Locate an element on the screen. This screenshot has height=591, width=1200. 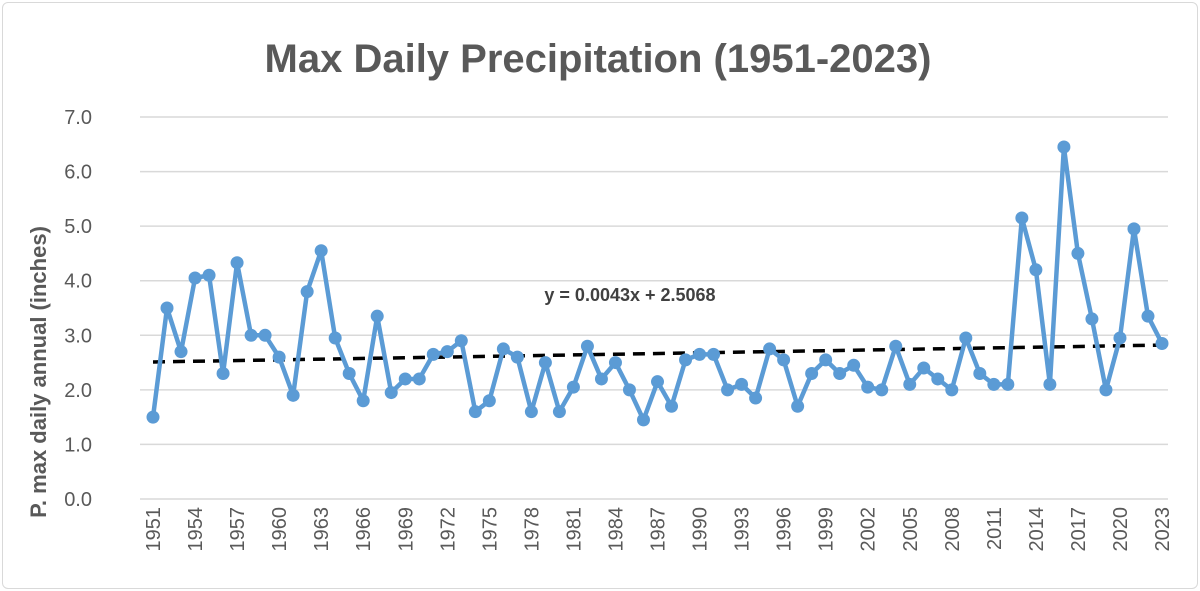
x-tick-label: 1957 is located at coordinates (238, 529).